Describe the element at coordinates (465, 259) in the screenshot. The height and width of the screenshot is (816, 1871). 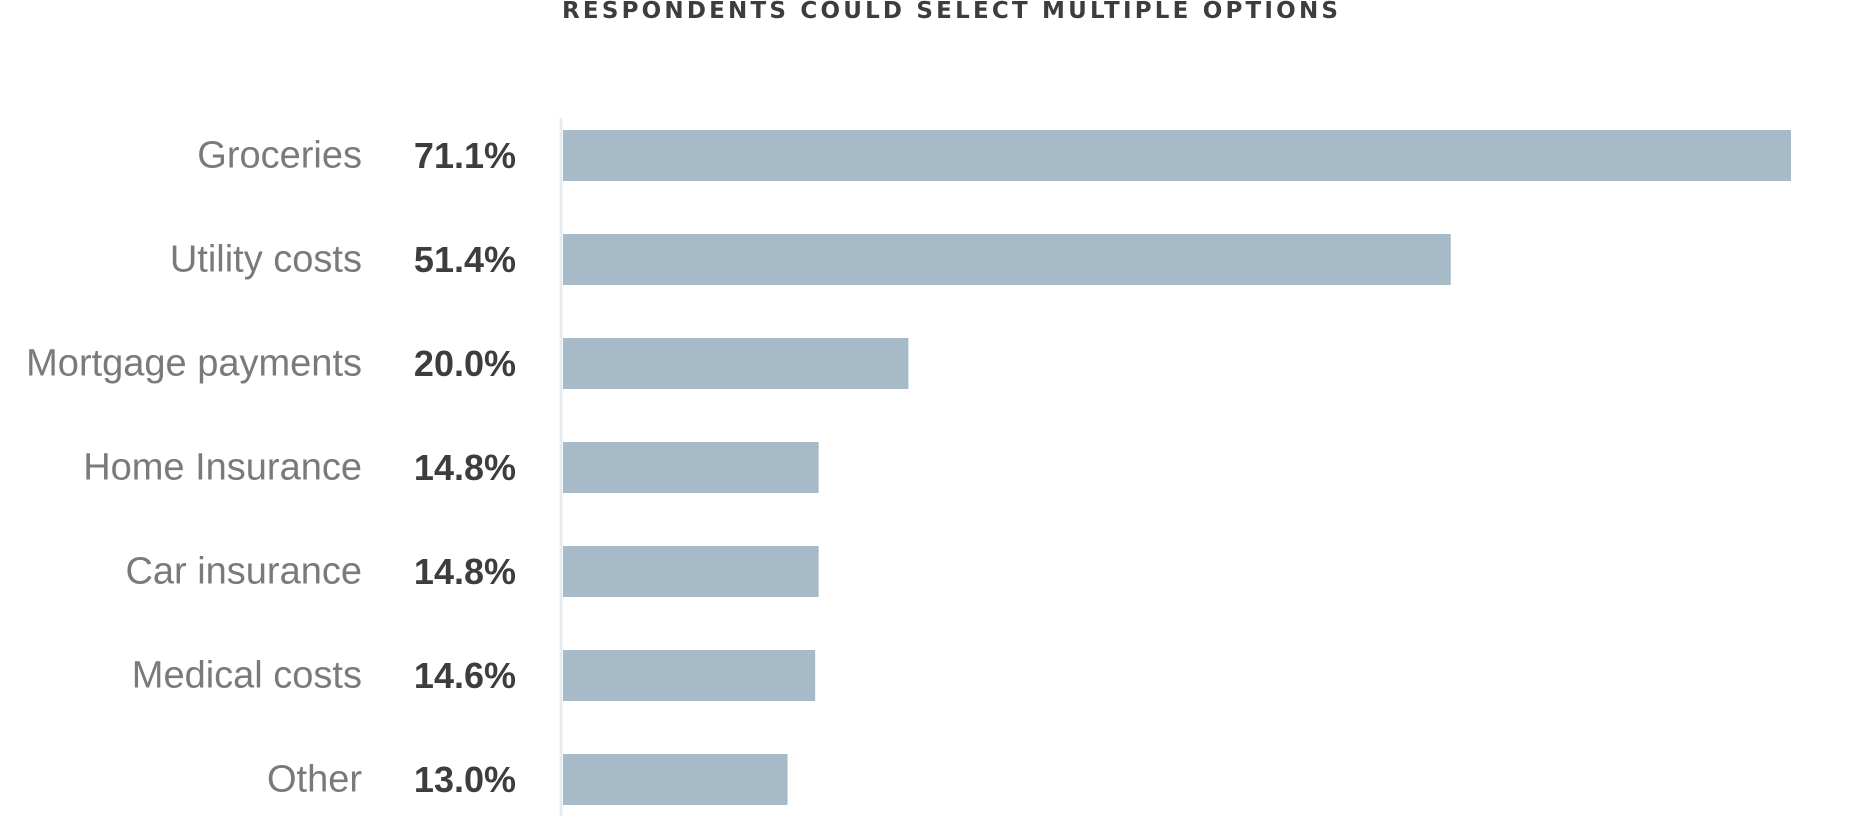
I see `value-label: 51.4%` at that location.